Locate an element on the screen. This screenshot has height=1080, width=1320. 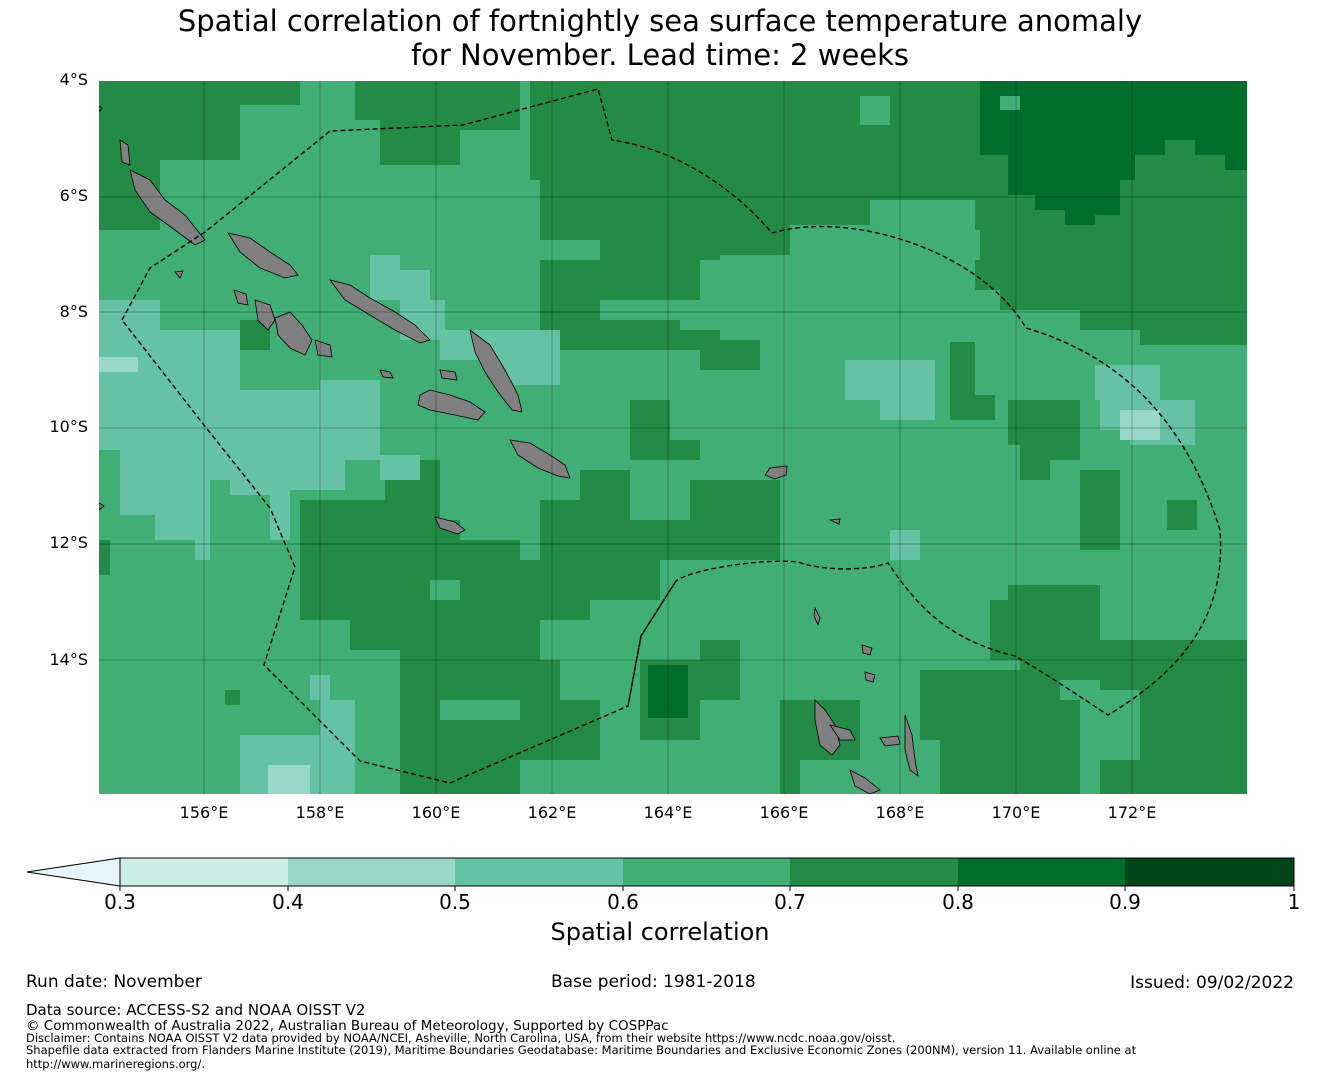
lon-label-170e: 170°E is located at coordinates (1016, 812).